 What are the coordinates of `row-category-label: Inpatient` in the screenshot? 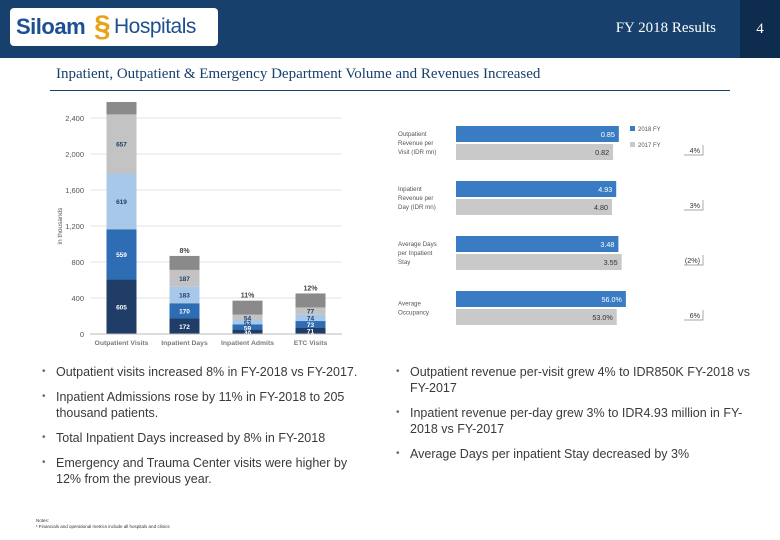 It's located at (410, 189).